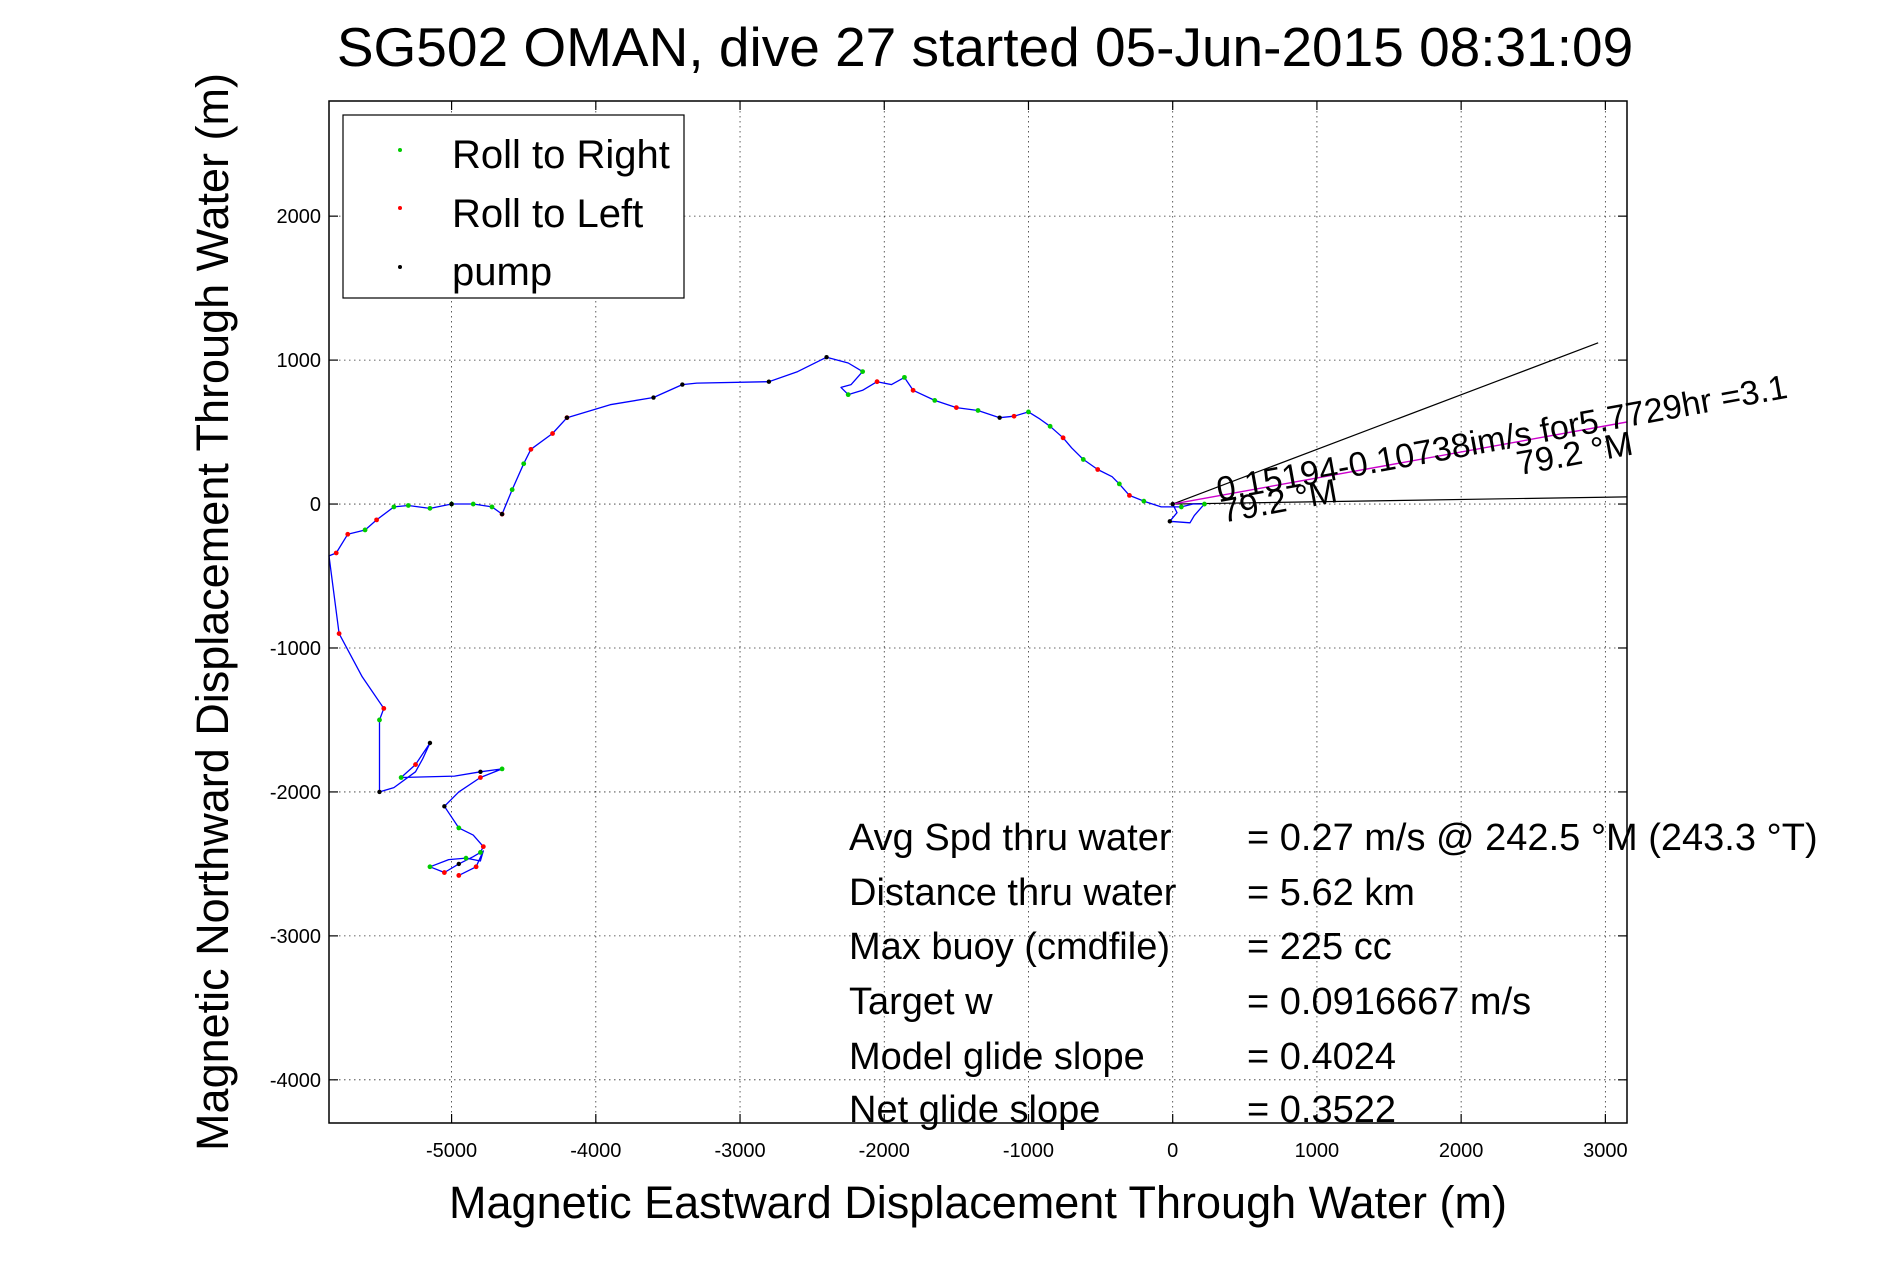  What do you see at coordinates (1331, 893) in the screenshot?
I see `stat-value-distance: = 5.62 km` at bounding box center [1331, 893].